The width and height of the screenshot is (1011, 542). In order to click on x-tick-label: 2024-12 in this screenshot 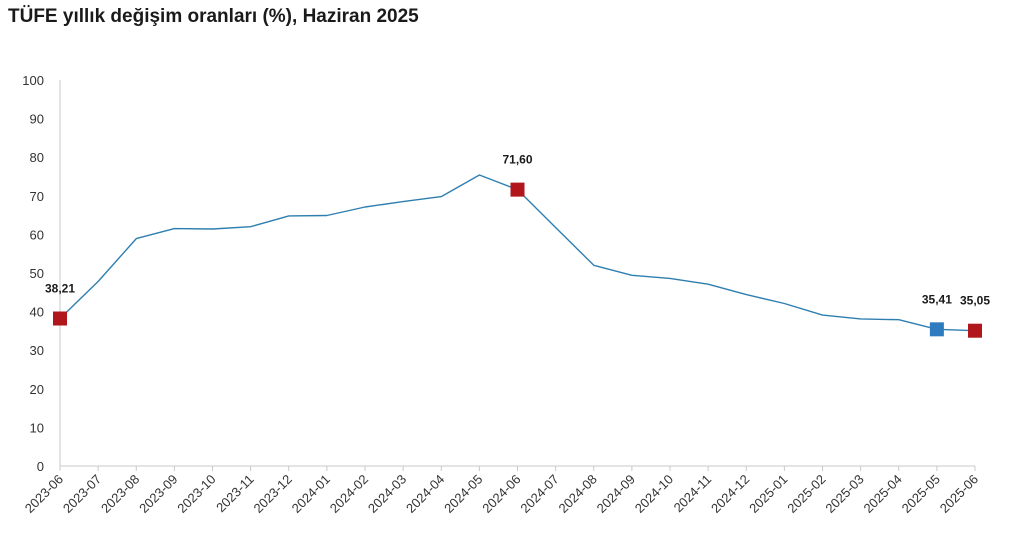, I will do `click(730, 494)`.